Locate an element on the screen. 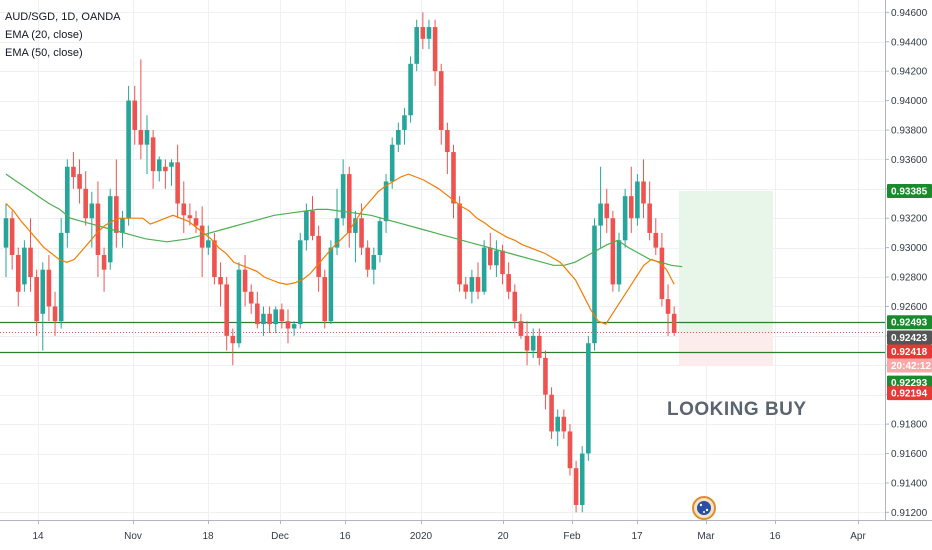 This screenshot has width=932, height=550. last-price-badge: 0.92418 is located at coordinates (909, 351).